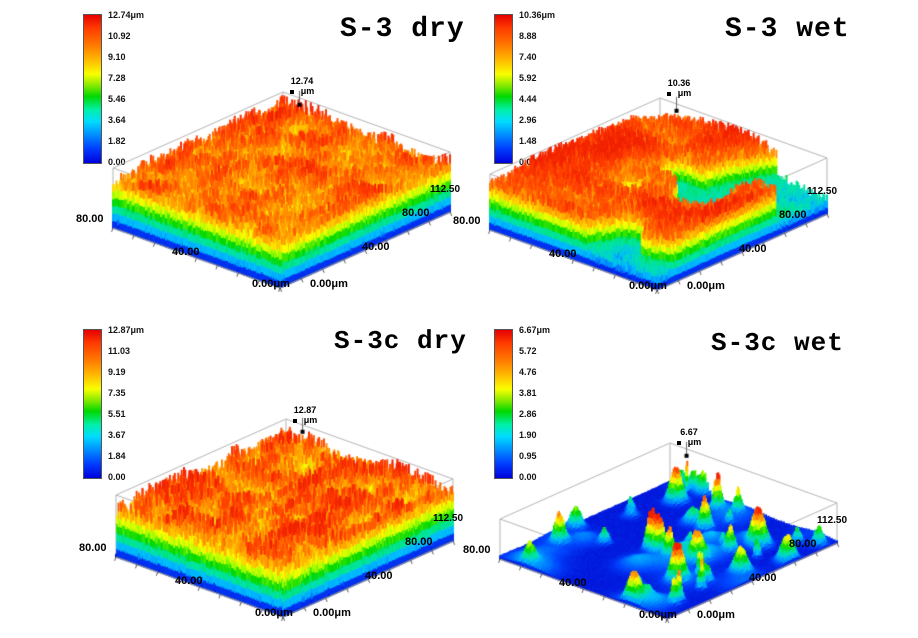 This screenshot has height=638, width=918. What do you see at coordinates (117, 372) in the screenshot?
I see `colorbar-tick-label: 9.19` at bounding box center [117, 372].